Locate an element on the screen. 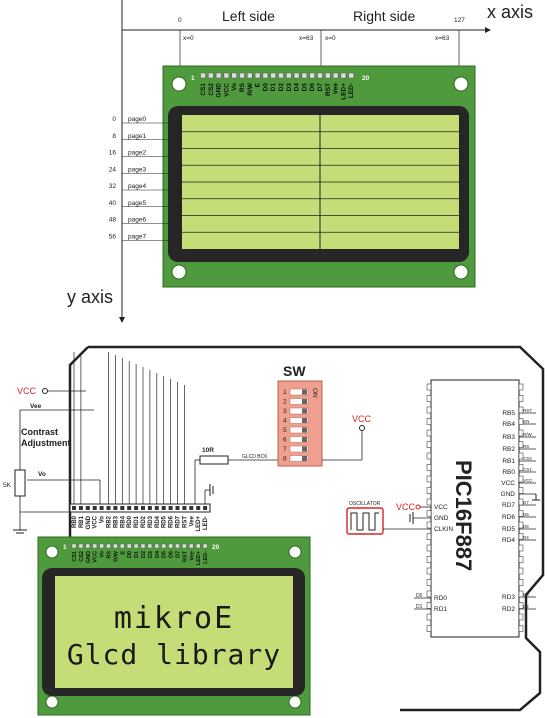 This screenshot has width=547, height=718. top-pin-label: D4 is located at coordinates (297, 87).